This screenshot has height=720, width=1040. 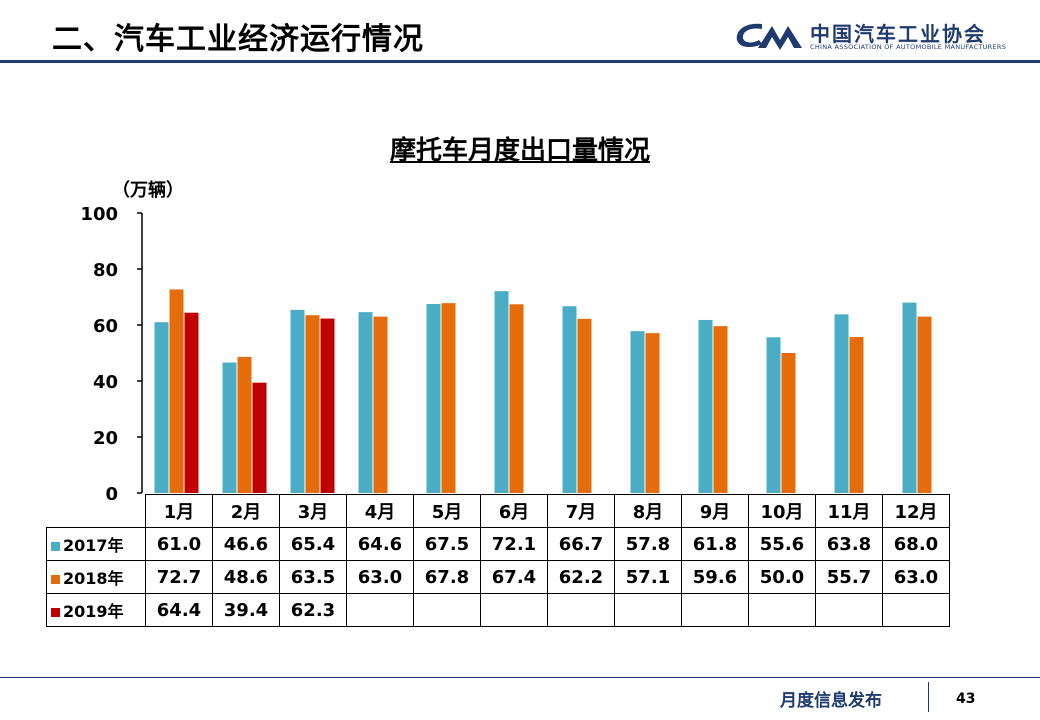 I want to click on bar-2017年-8月, so click(x=637, y=412).